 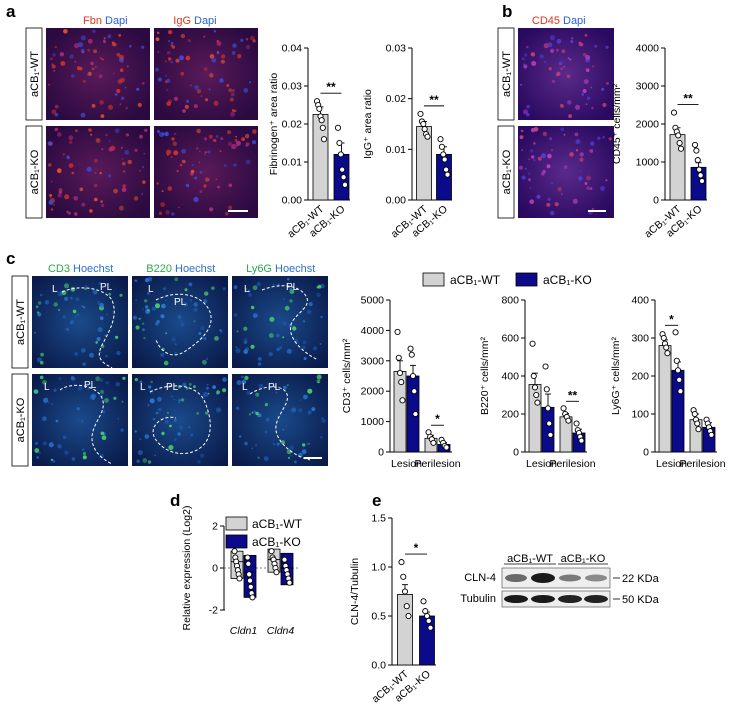 What do you see at coordinates (485, 376) in the screenshot?
I see `y-axis-label: B220⁺ cells/mm²` at bounding box center [485, 376].